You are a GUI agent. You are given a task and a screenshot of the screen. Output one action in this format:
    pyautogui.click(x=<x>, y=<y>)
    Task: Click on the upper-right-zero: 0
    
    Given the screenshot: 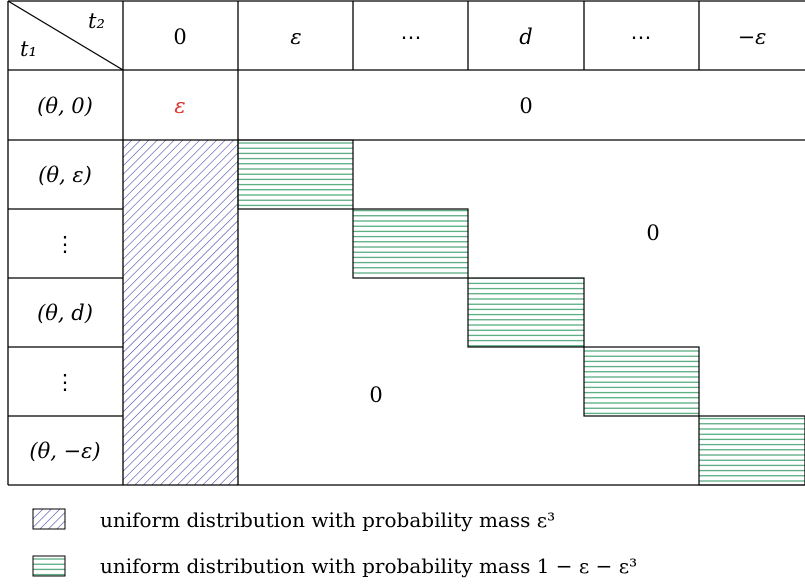 What is the action you would take?
    pyautogui.click(x=652, y=233)
    